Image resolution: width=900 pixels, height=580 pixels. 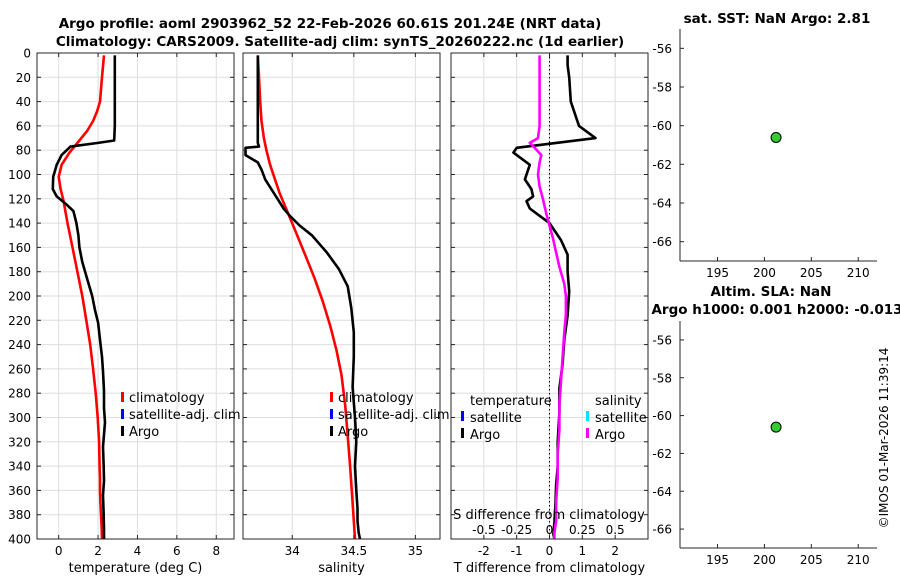 What do you see at coordinates (19, 321) in the screenshot?
I see `depth-tick-label: 220` at bounding box center [19, 321].